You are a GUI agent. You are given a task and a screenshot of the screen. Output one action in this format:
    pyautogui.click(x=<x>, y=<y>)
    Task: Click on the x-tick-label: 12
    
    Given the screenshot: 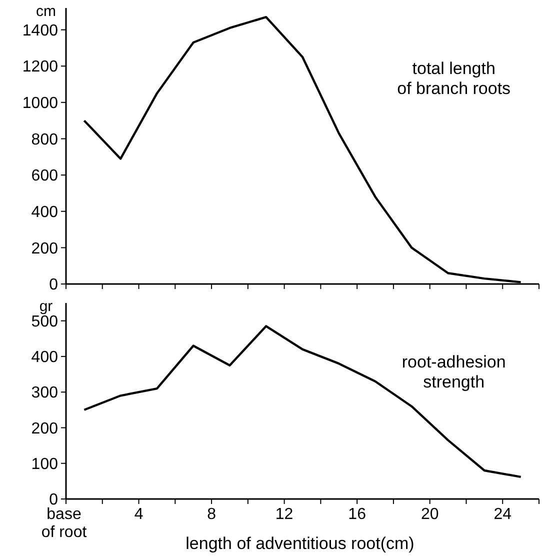 What is the action you would take?
    pyautogui.click(x=284, y=514)
    